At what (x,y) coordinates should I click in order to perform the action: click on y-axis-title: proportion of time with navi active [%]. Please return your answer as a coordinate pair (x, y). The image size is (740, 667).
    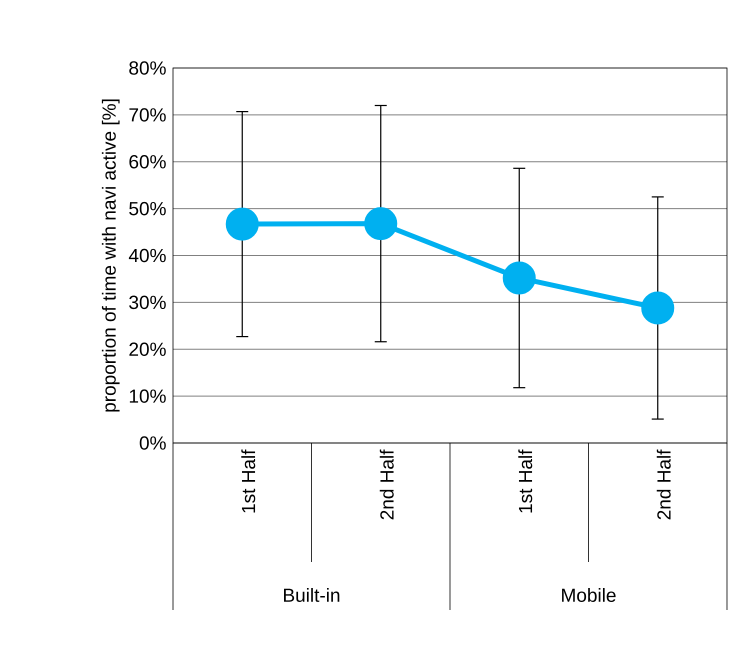
    Looking at the image, I should click on (111, 256).